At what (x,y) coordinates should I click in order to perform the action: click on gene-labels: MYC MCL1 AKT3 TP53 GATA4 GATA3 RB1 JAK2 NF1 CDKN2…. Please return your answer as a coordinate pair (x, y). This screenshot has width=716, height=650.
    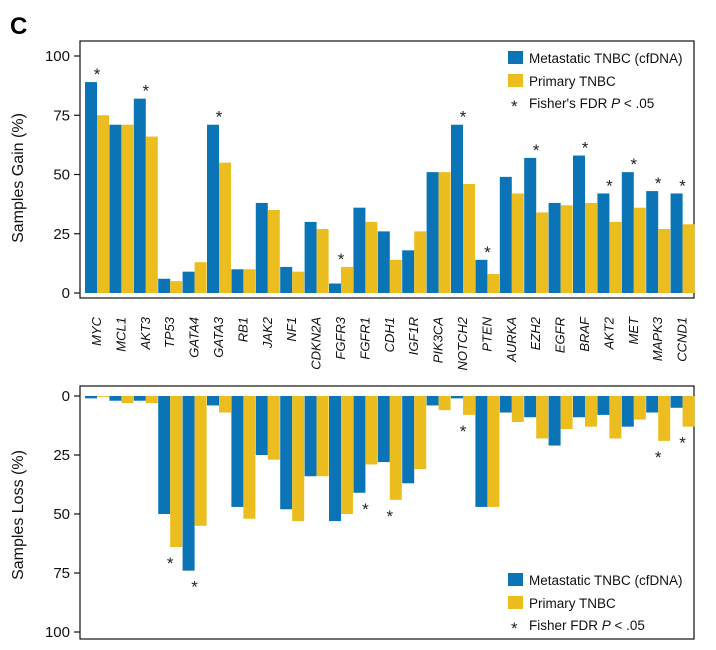
    Looking at the image, I should click on (389, 343).